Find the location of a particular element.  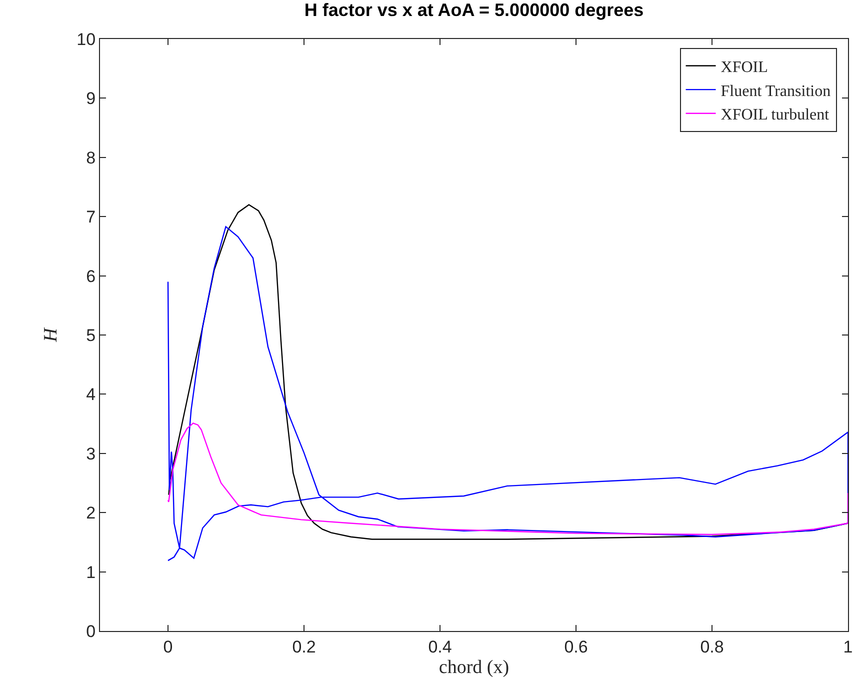

y-tick-label: 1 is located at coordinates (91, 572).